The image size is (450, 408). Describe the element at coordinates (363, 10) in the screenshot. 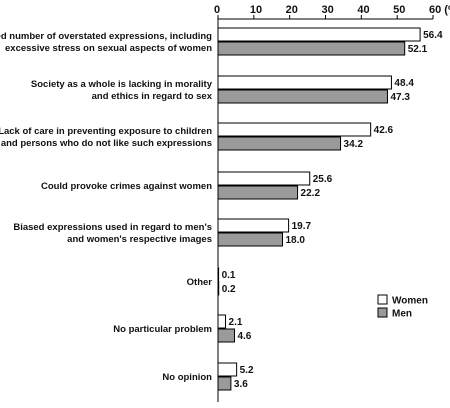

I see `x-tick-label-4: 40` at that location.